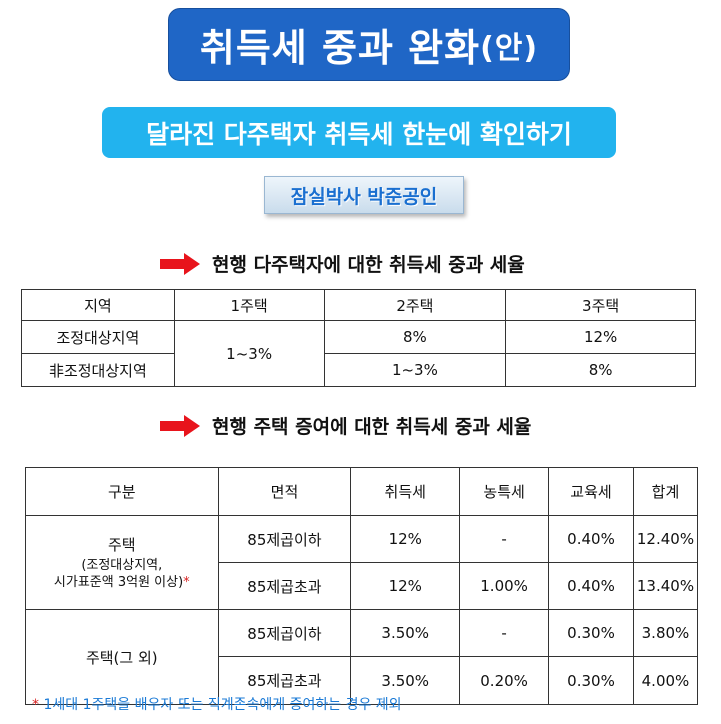 This screenshot has height=724, width=721. I want to click on total-cell: 4.00%, so click(665, 680).